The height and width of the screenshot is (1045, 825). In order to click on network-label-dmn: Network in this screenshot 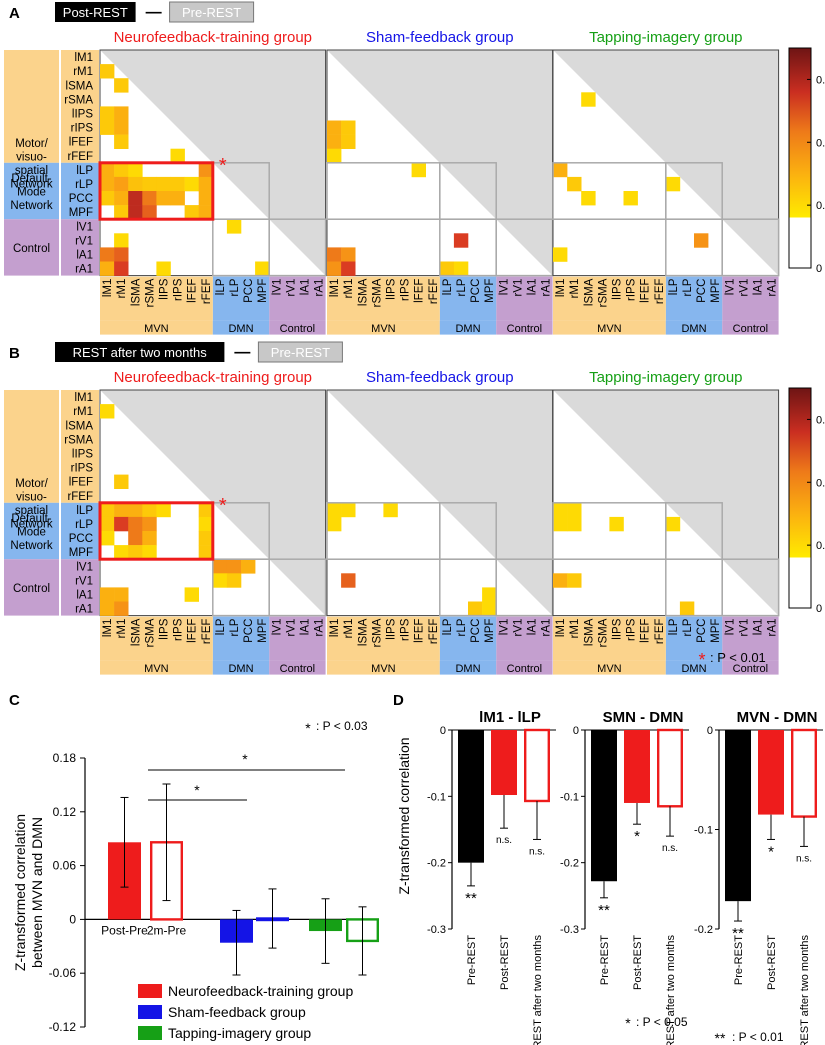, I will do `click(31, 546)`.